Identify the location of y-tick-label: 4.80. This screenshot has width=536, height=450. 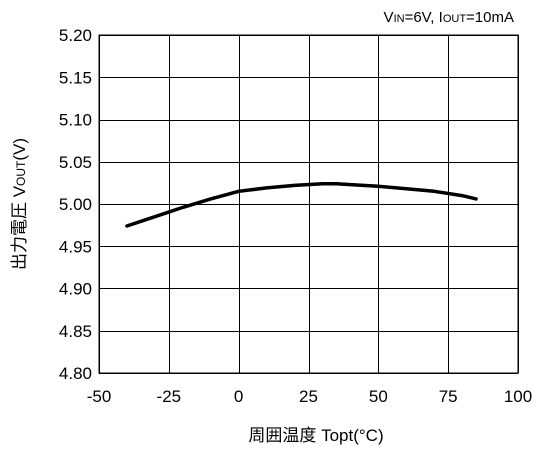
(75, 373).